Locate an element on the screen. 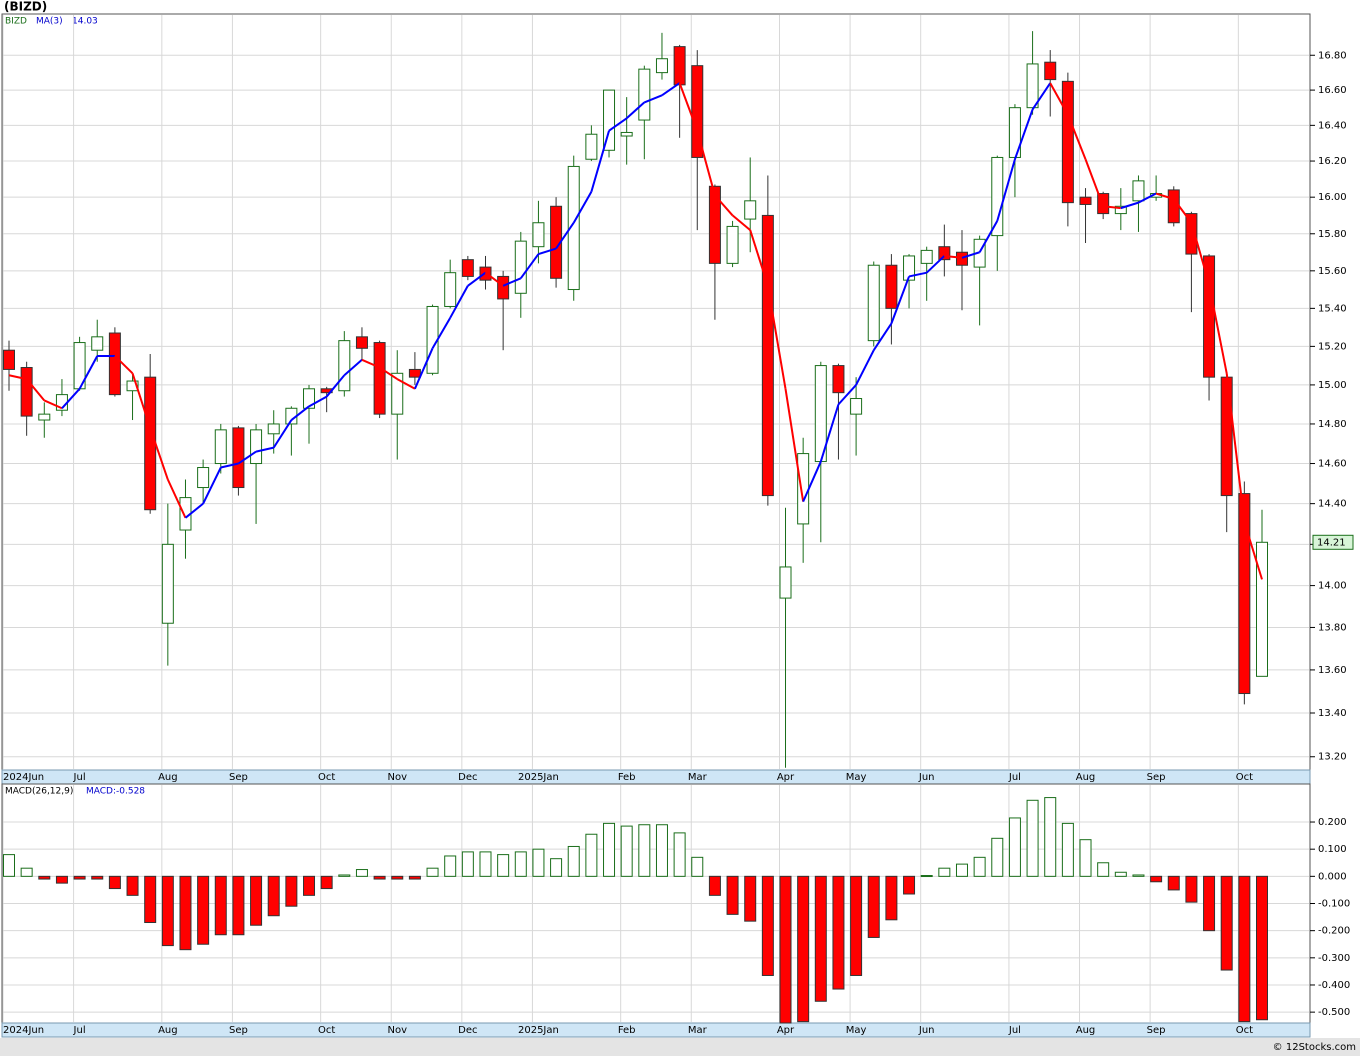 Image resolution: width=1360 pixels, height=1056 pixels. y-tick-label: 15.80 is located at coordinates (1332, 234).